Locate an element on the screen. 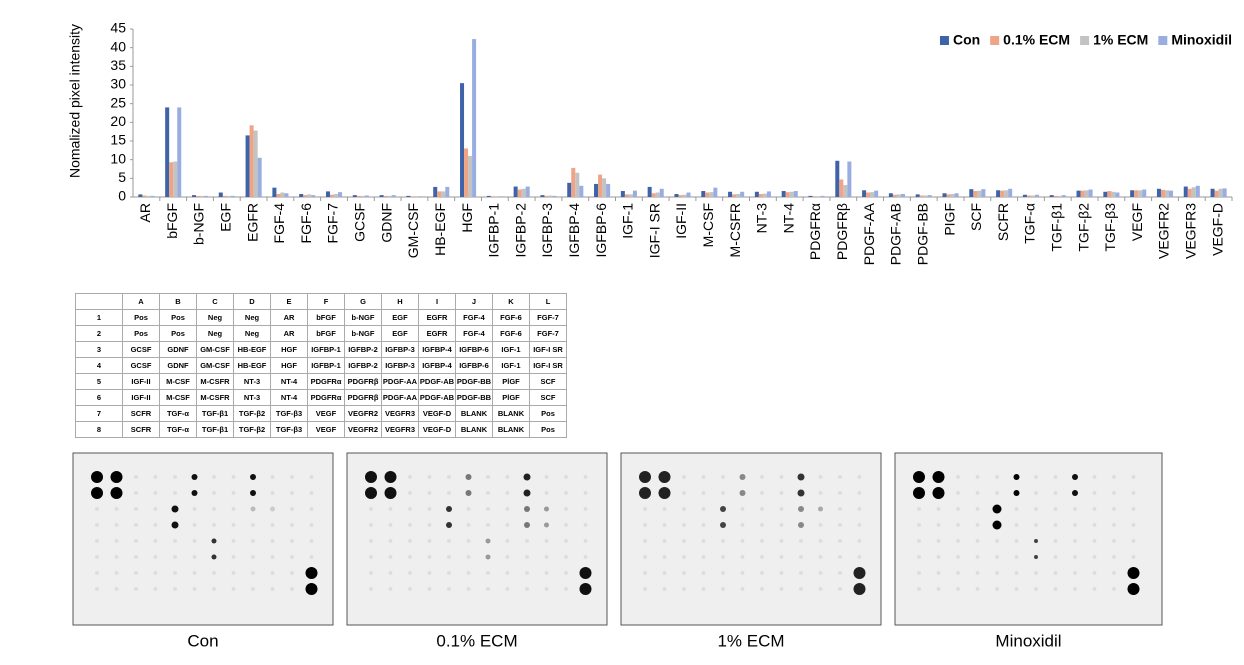 Image resolution: width=1244 pixels, height=665 pixels. row-header: 2 is located at coordinates (99, 333).